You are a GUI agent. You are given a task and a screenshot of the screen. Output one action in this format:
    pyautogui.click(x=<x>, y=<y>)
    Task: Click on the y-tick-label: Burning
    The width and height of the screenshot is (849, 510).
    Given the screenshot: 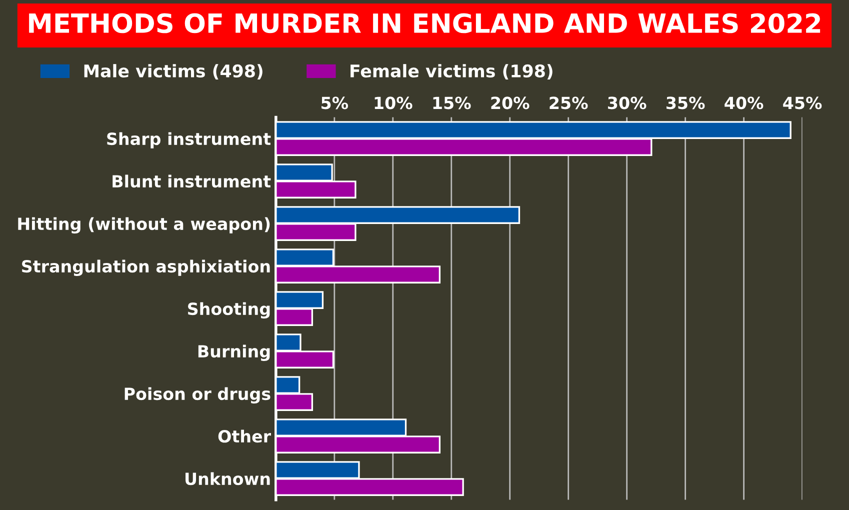 What is the action you would take?
    pyautogui.click(x=234, y=352)
    